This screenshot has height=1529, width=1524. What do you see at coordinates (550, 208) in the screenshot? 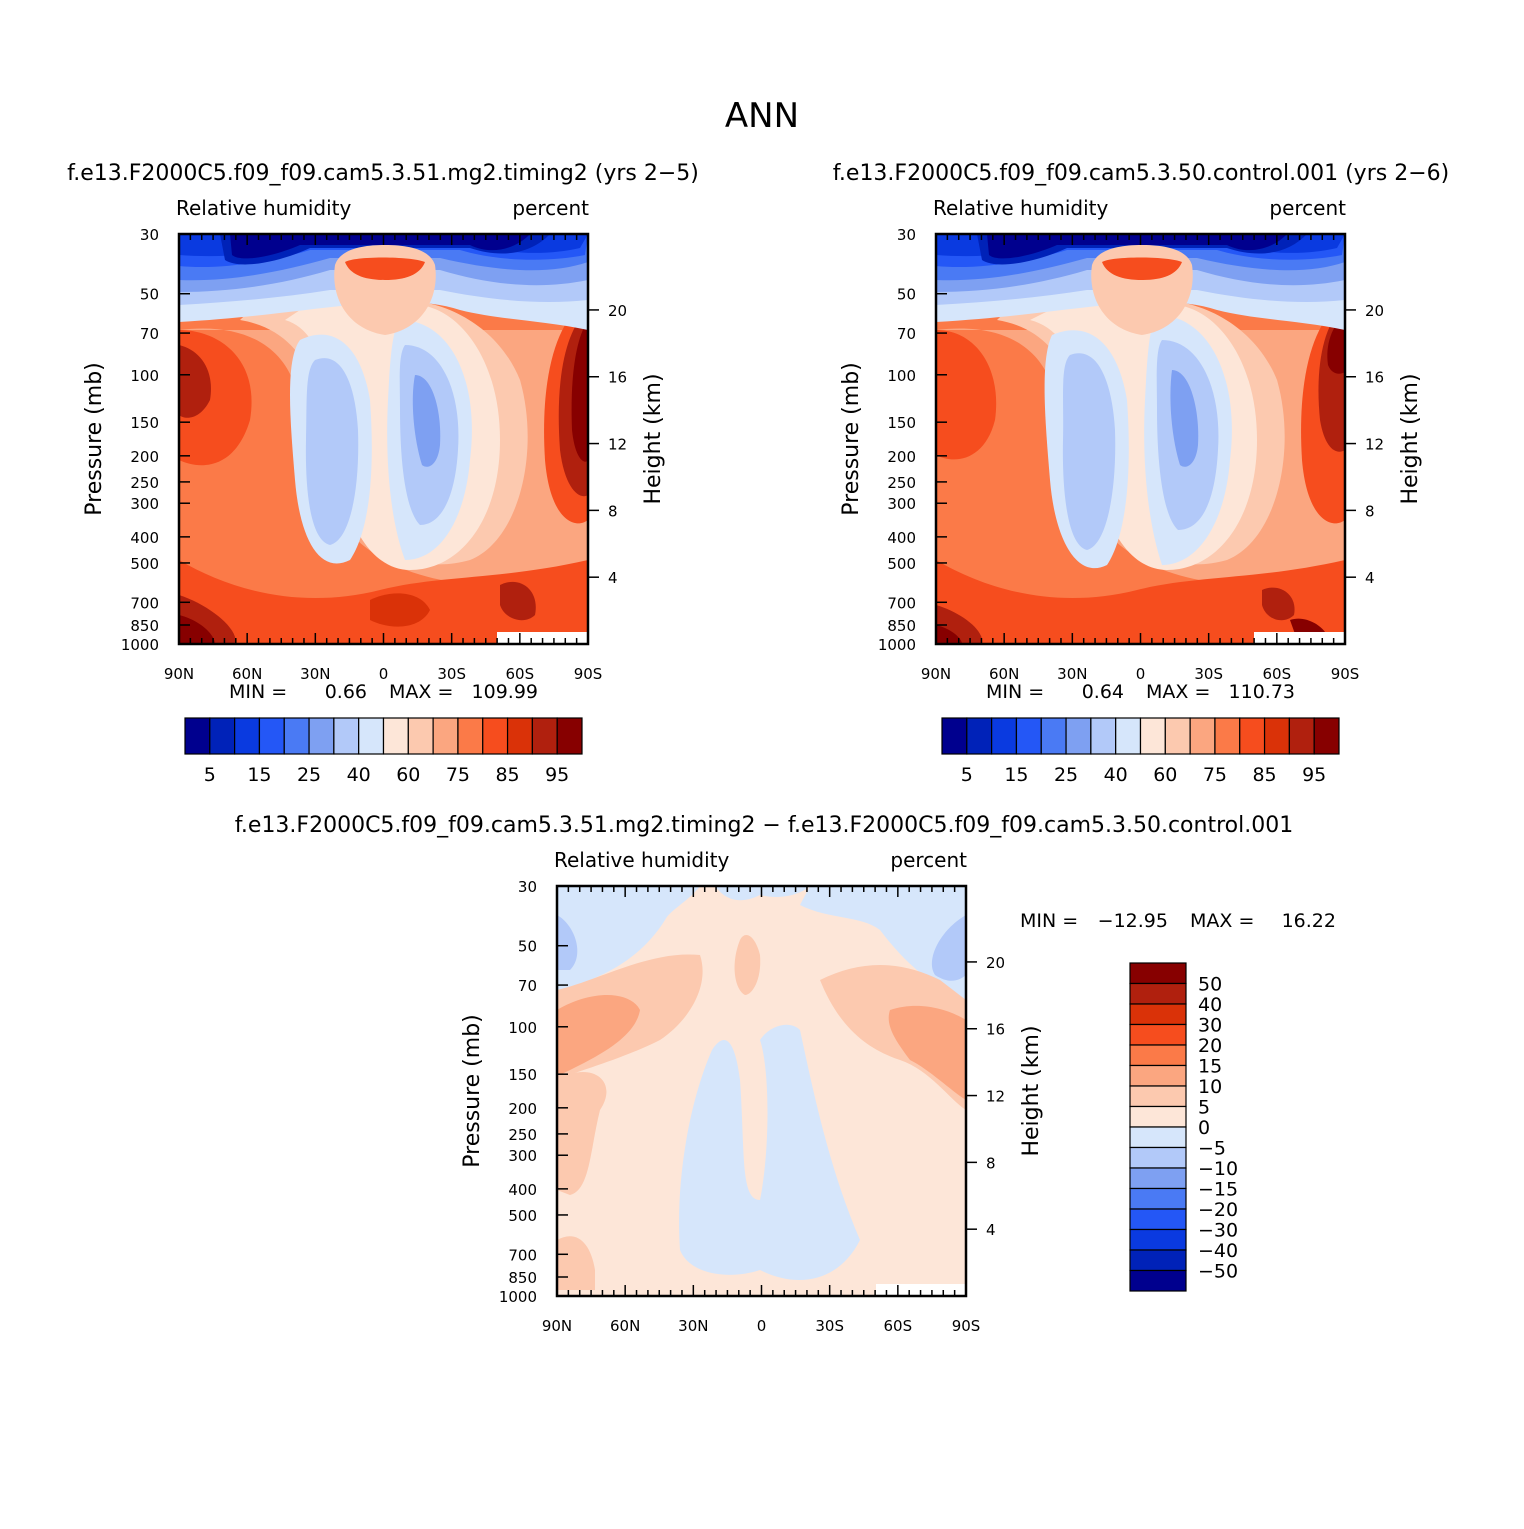
I see `case1-units-label: percent` at bounding box center [550, 208].